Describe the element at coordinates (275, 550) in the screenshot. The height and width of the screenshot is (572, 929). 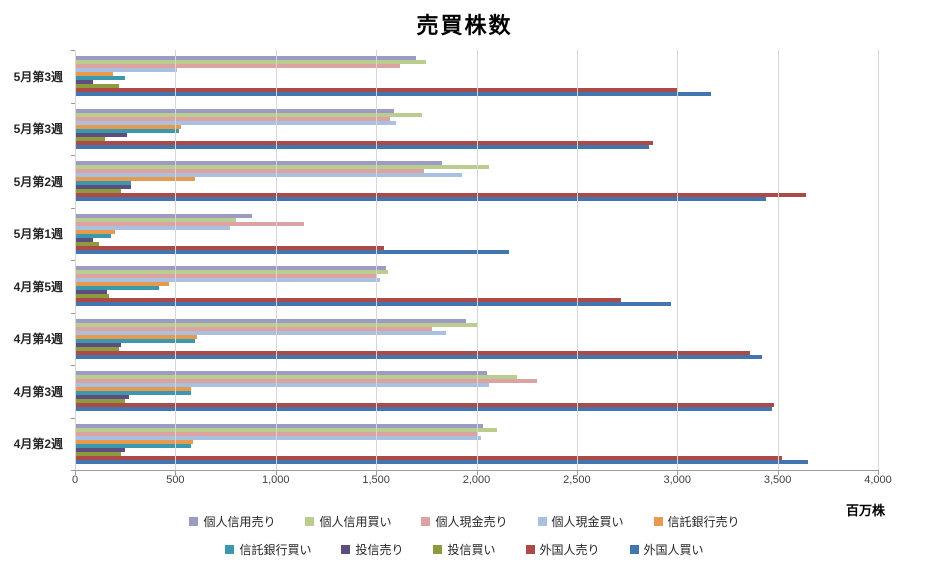
I see `legend-label: 信託銀行買い` at that location.